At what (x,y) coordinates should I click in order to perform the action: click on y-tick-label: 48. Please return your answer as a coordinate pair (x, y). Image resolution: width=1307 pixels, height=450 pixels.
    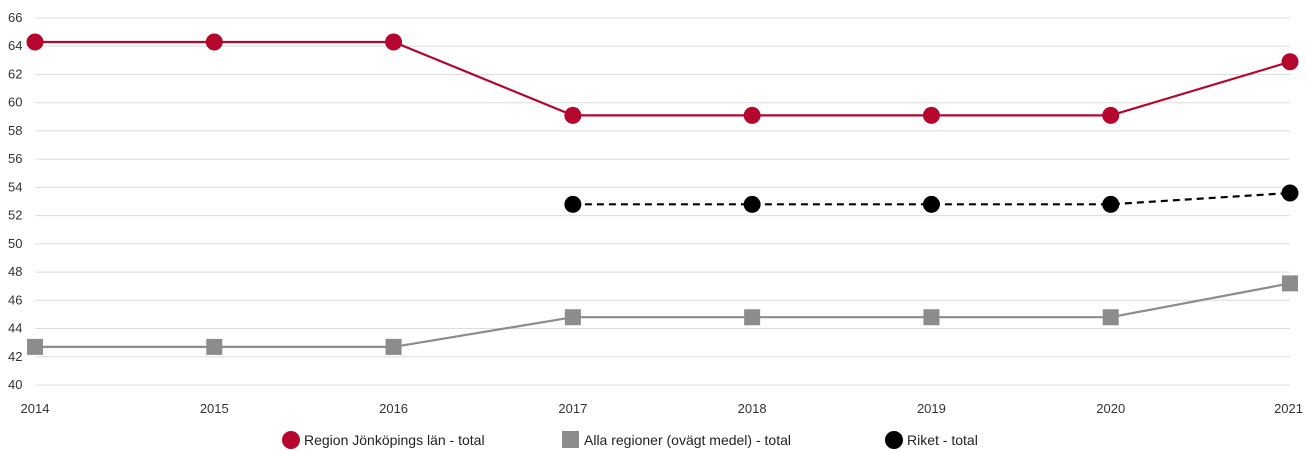
    Looking at the image, I should click on (15, 271).